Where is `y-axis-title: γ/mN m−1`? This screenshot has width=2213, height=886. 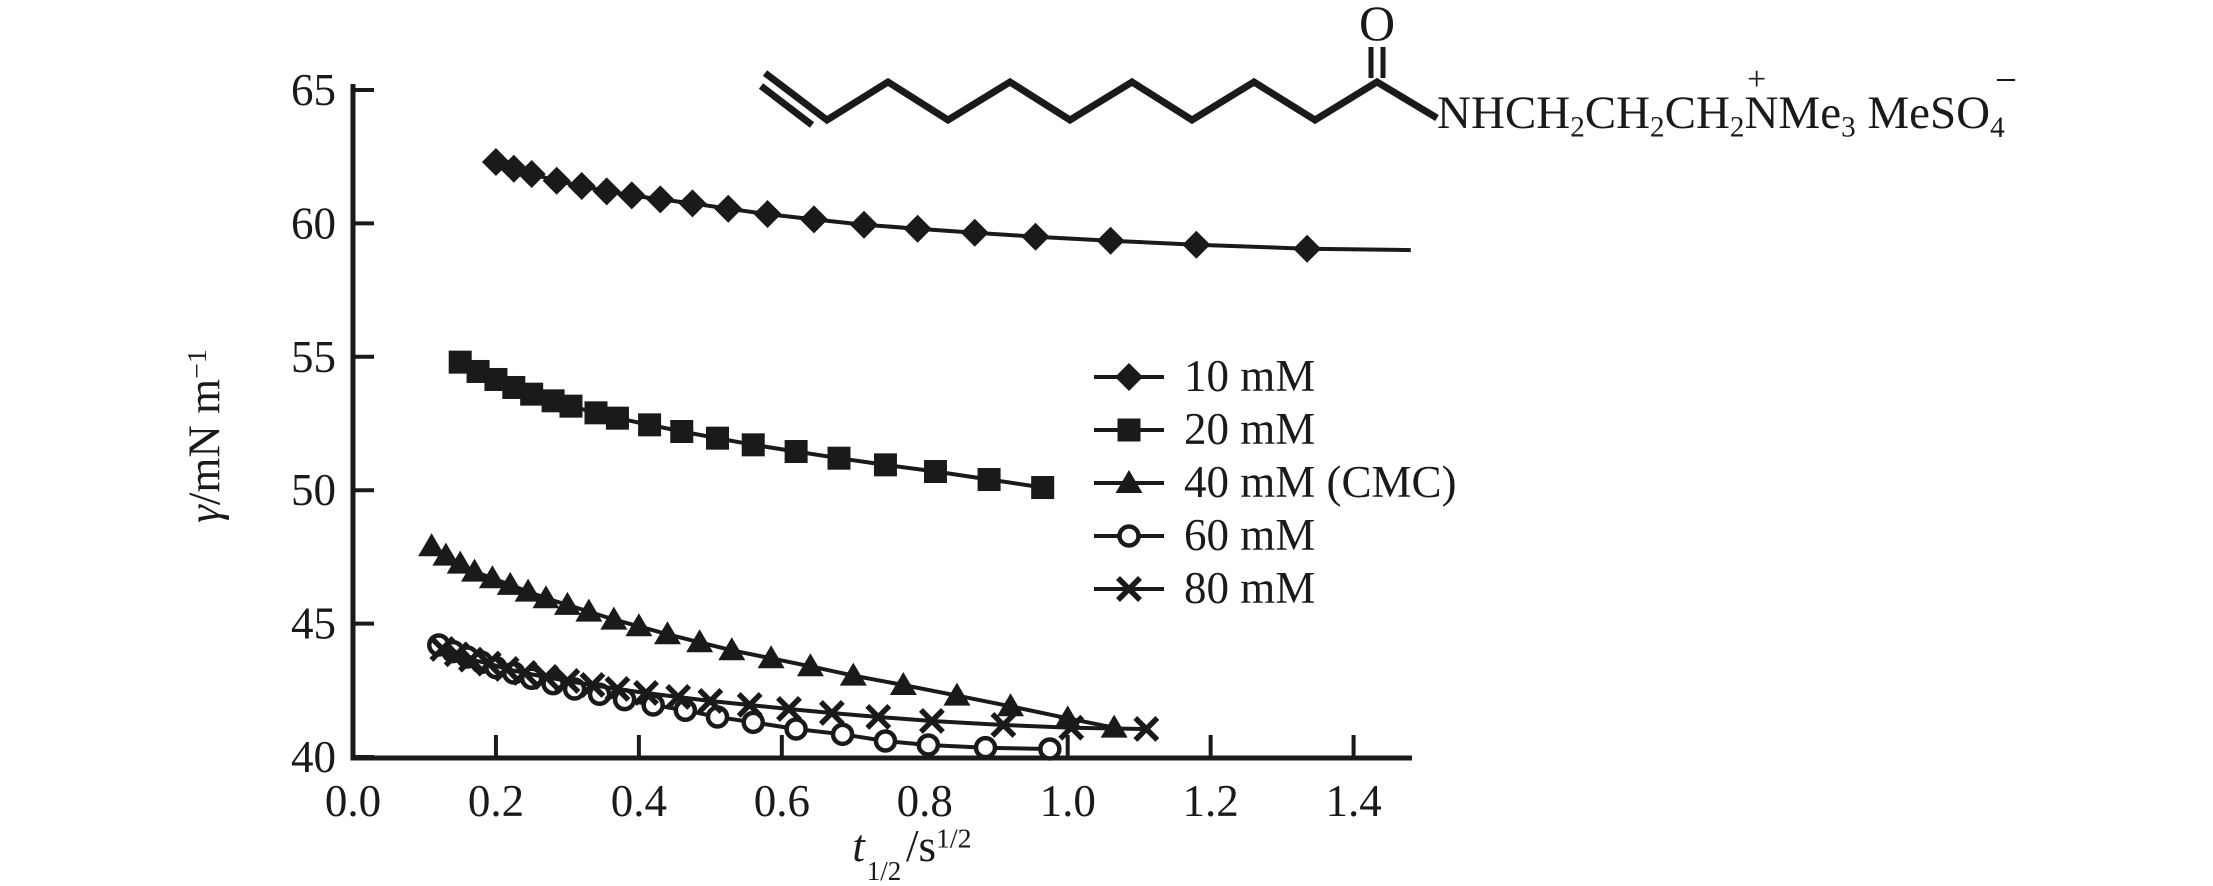 y-axis-title: γ/mN m−1 is located at coordinates (204, 436).